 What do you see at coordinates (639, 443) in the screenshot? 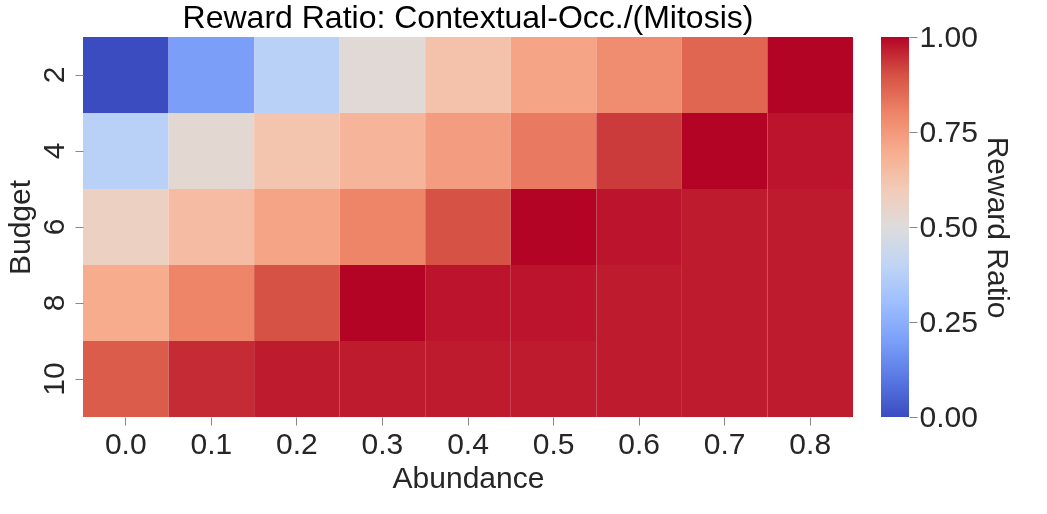
I see `x-tick-label: 0.6` at bounding box center [639, 443].